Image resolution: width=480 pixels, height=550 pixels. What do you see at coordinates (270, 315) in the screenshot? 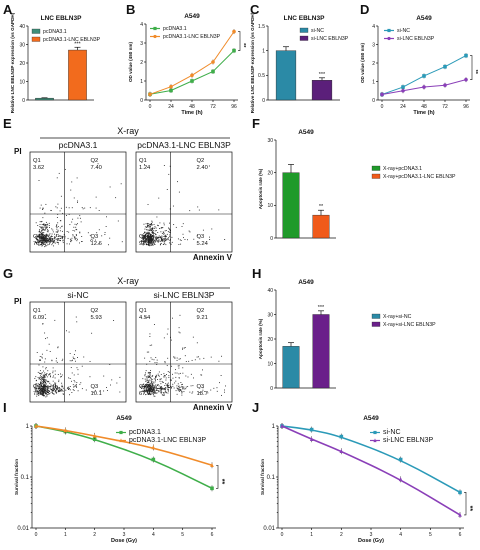
I see `y-tick-label: 30` at bounding box center [270, 315].